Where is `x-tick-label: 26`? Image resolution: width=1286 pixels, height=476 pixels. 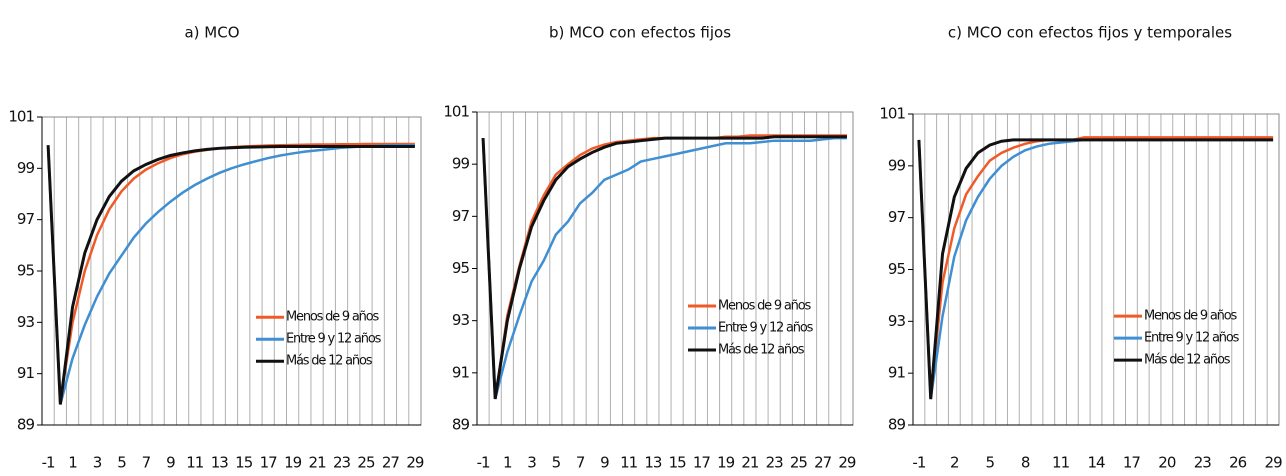 x-tick-label: 26 is located at coordinates (1238, 463).